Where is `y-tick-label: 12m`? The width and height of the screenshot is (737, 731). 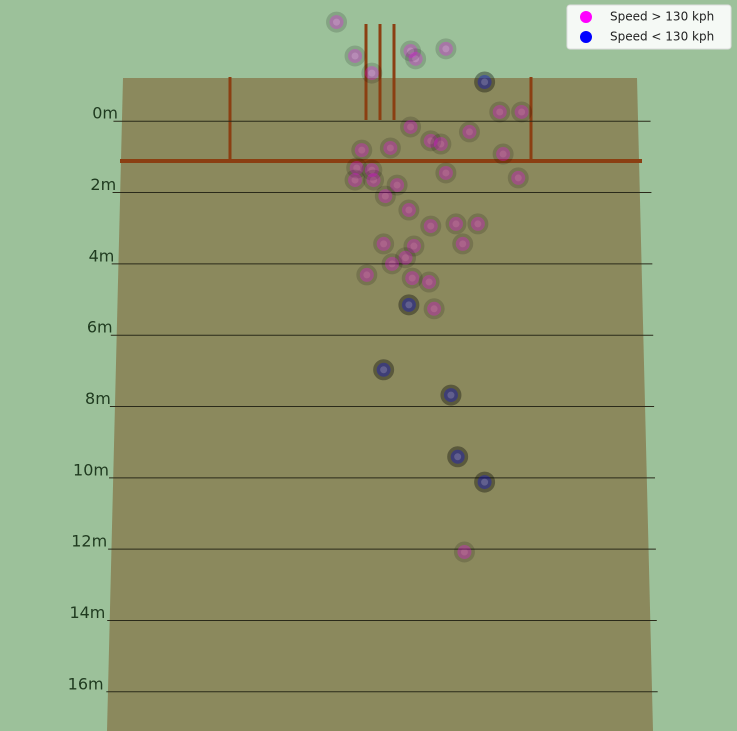 y-tick-label: 12m is located at coordinates (89, 541).